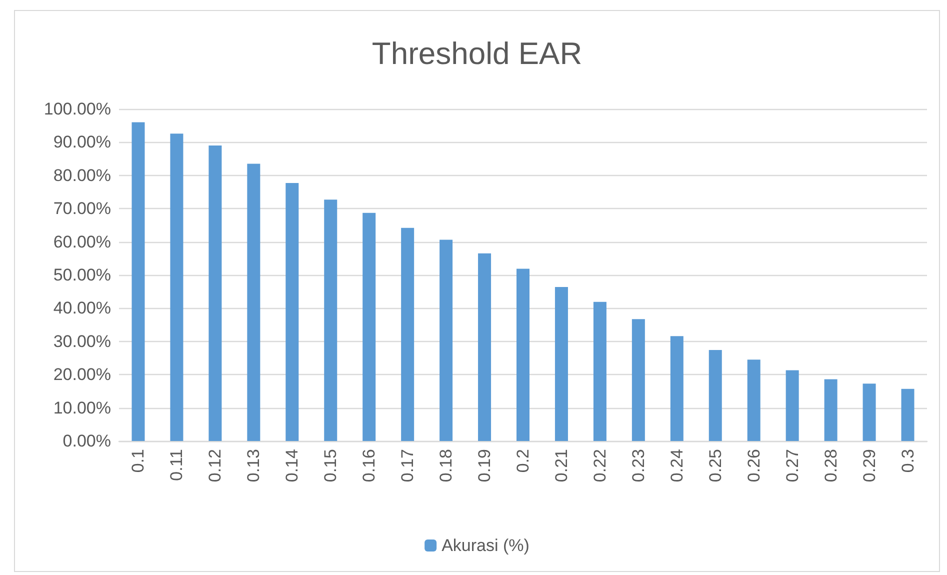  What do you see at coordinates (908, 461) in the screenshot?
I see `x-tick-label: 0.3` at bounding box center [908, 461].